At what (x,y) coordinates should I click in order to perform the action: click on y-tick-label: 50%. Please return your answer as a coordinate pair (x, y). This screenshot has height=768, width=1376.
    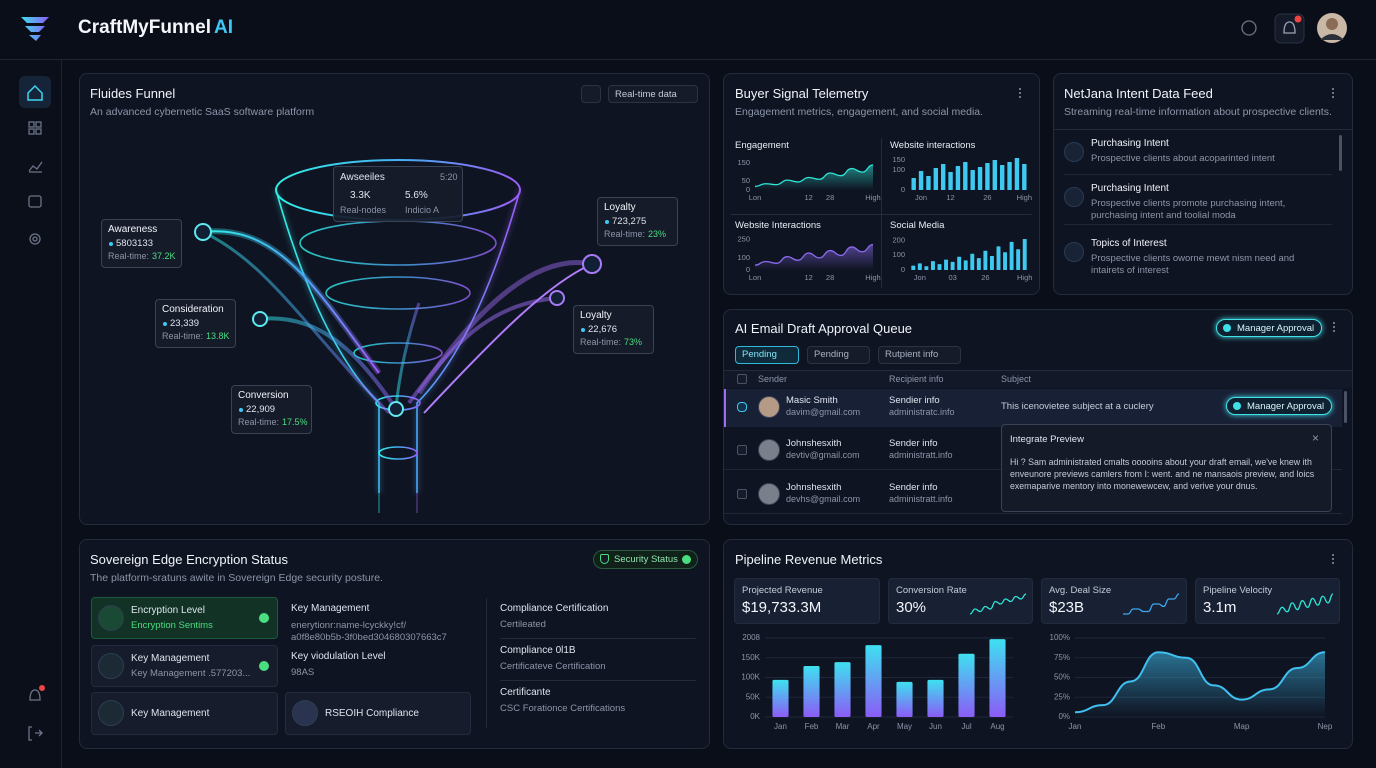
    Looking at the image, I should click on (1062, 677).